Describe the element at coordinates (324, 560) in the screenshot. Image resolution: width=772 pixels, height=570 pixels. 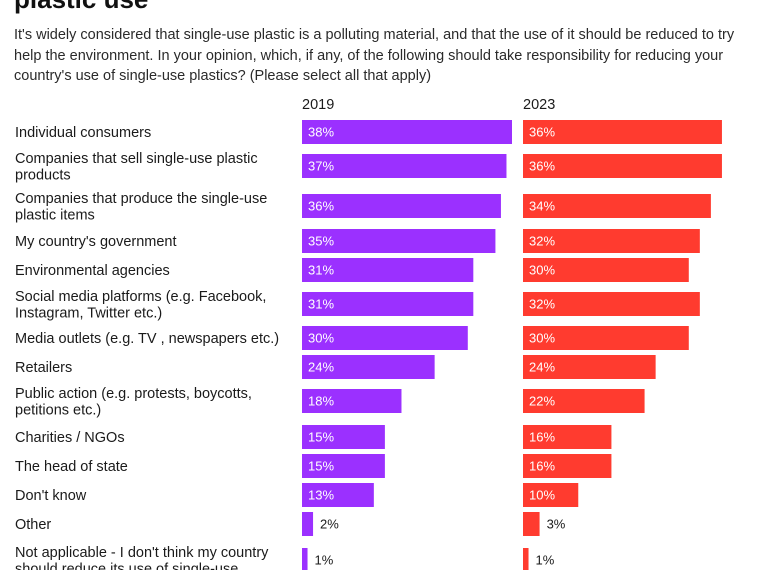
I see `data-label-2019: 1%` at that location.